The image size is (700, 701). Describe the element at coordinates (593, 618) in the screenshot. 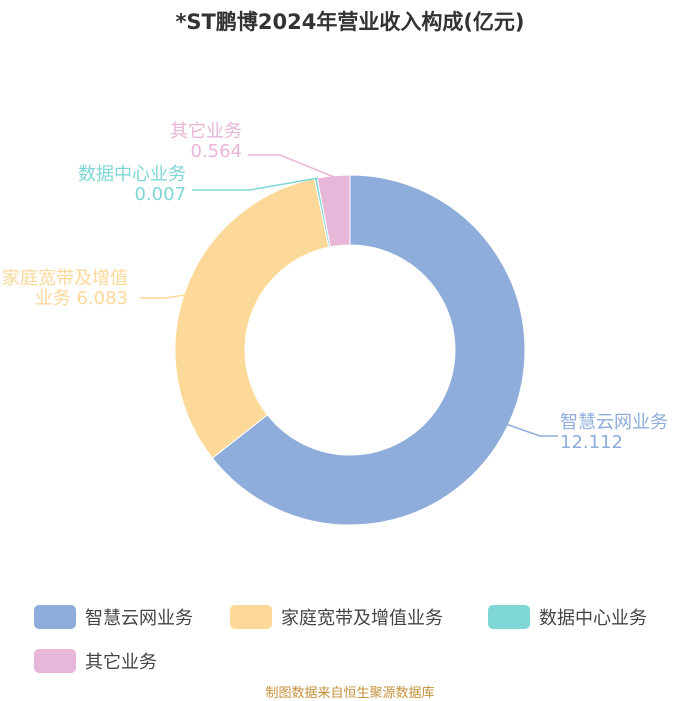

I see `legend-label-2: 数据中心业务` at that location.